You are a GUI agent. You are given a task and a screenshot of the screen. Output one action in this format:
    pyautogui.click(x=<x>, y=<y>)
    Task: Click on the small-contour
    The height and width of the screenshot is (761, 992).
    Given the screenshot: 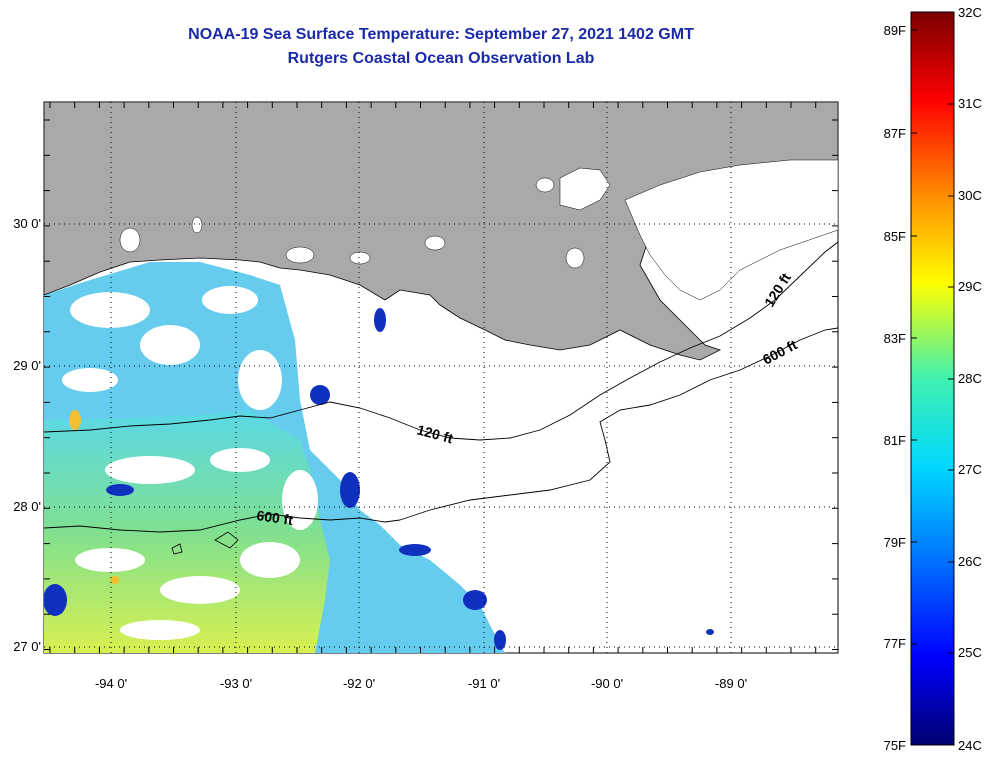 What is the action you would take?
    pyautogui.click(x=205, y=543)
    